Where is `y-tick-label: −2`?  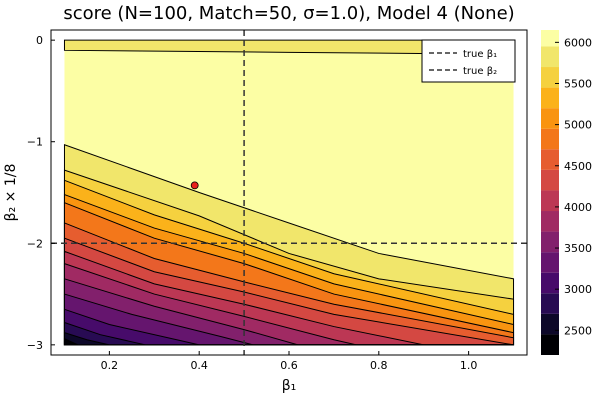 y-tick-label: −2 is located at coordinates (35, 243).